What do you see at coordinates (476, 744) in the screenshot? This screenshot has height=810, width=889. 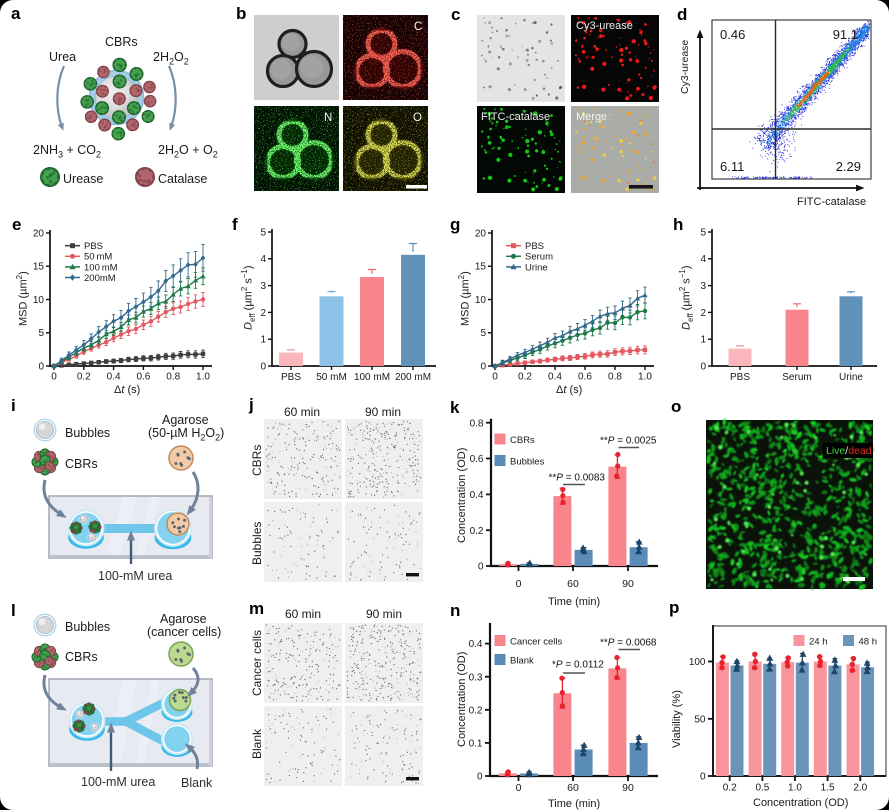 I see `svg-text: 0.1` at bounding box center [476, 744].